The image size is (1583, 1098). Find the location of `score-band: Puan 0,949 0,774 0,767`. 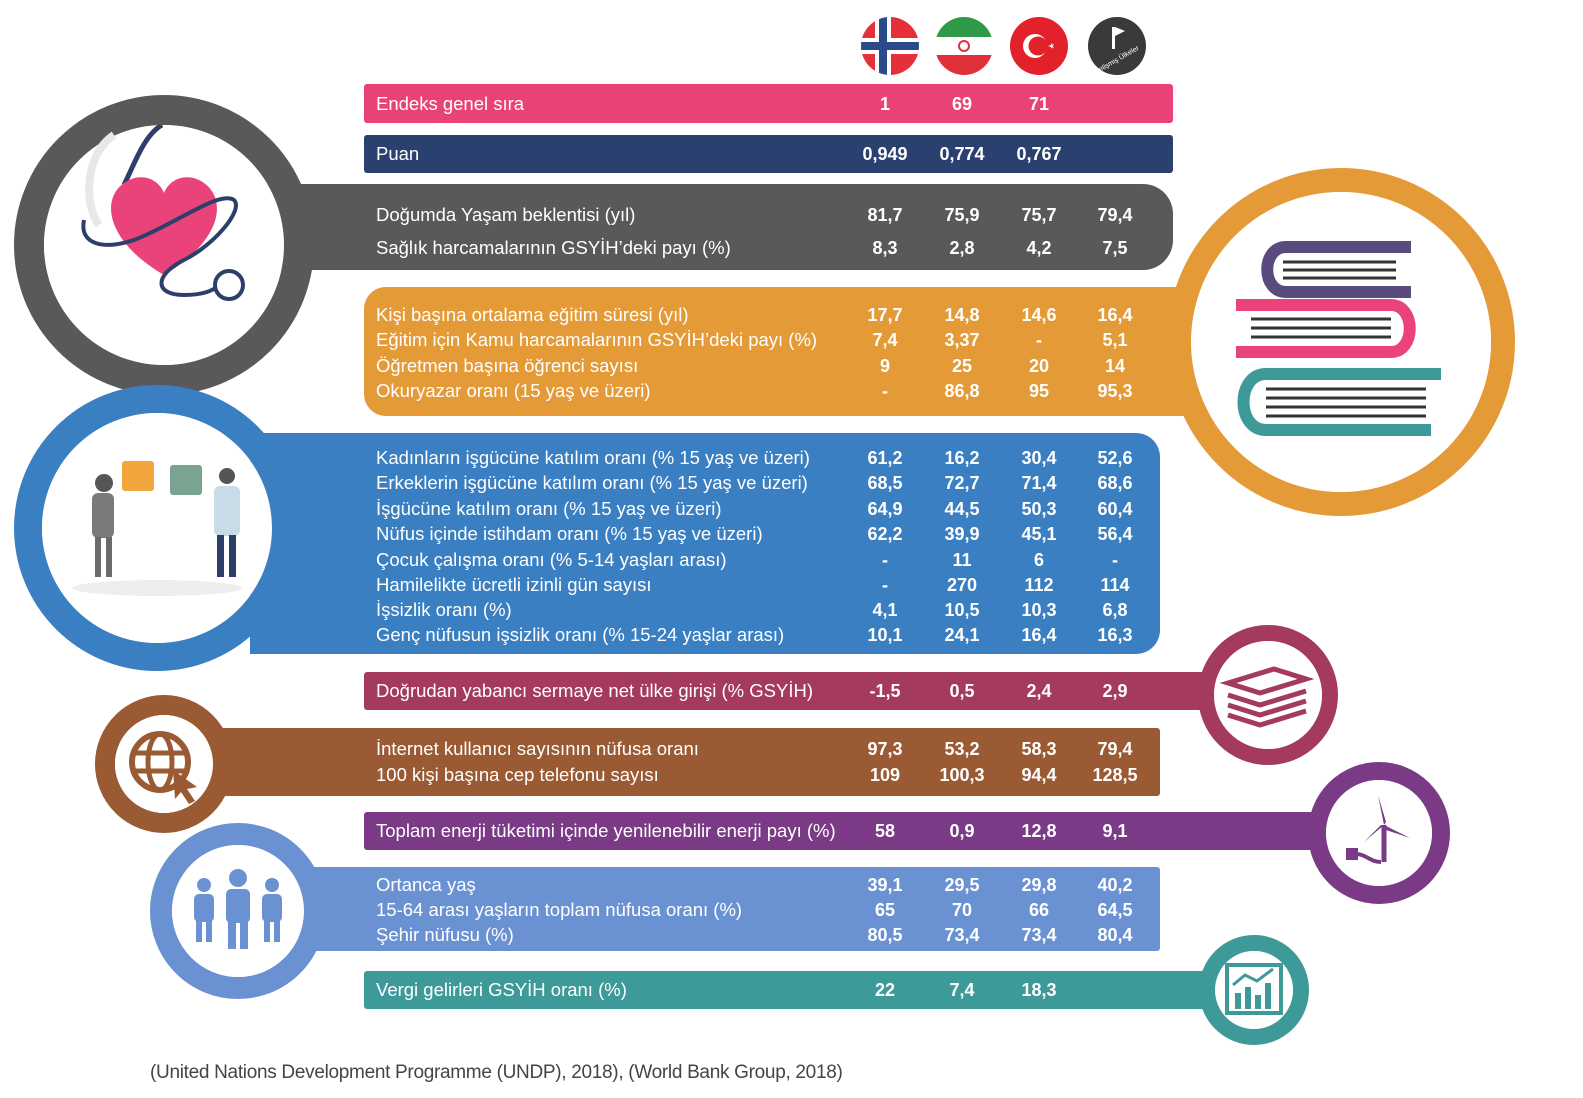

score-band: Puan 0,949 0,774 0,767 is located at coordinates (768, 154).